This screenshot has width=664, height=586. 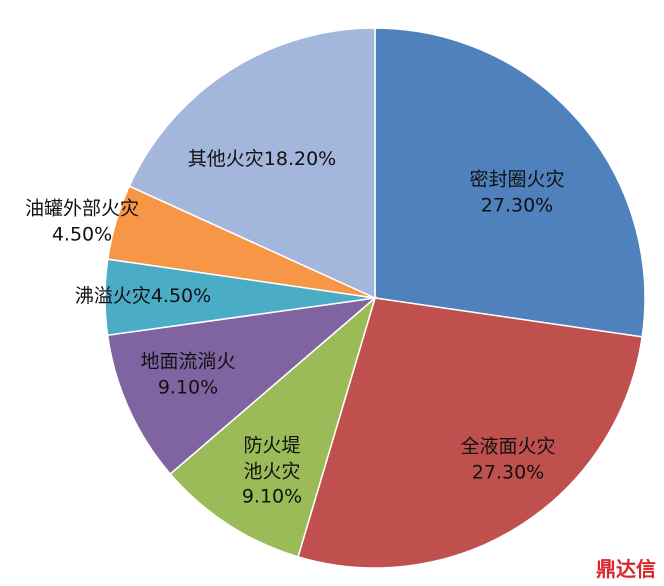 I want to click on category-label: 沸溢火灾, so click(x=112, y=296).